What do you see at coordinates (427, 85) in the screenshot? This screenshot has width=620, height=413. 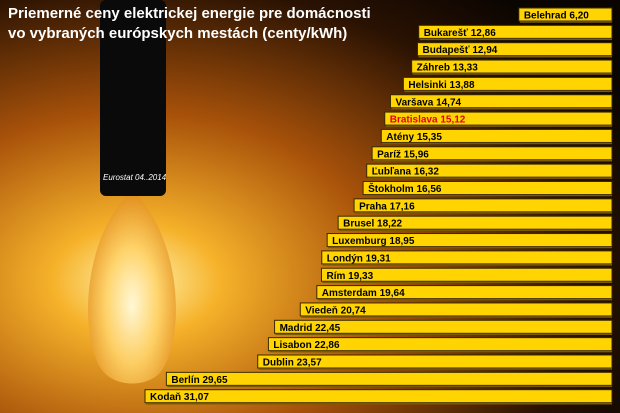 I see `category-label: Helsinki` at bounding box center [427, 85].